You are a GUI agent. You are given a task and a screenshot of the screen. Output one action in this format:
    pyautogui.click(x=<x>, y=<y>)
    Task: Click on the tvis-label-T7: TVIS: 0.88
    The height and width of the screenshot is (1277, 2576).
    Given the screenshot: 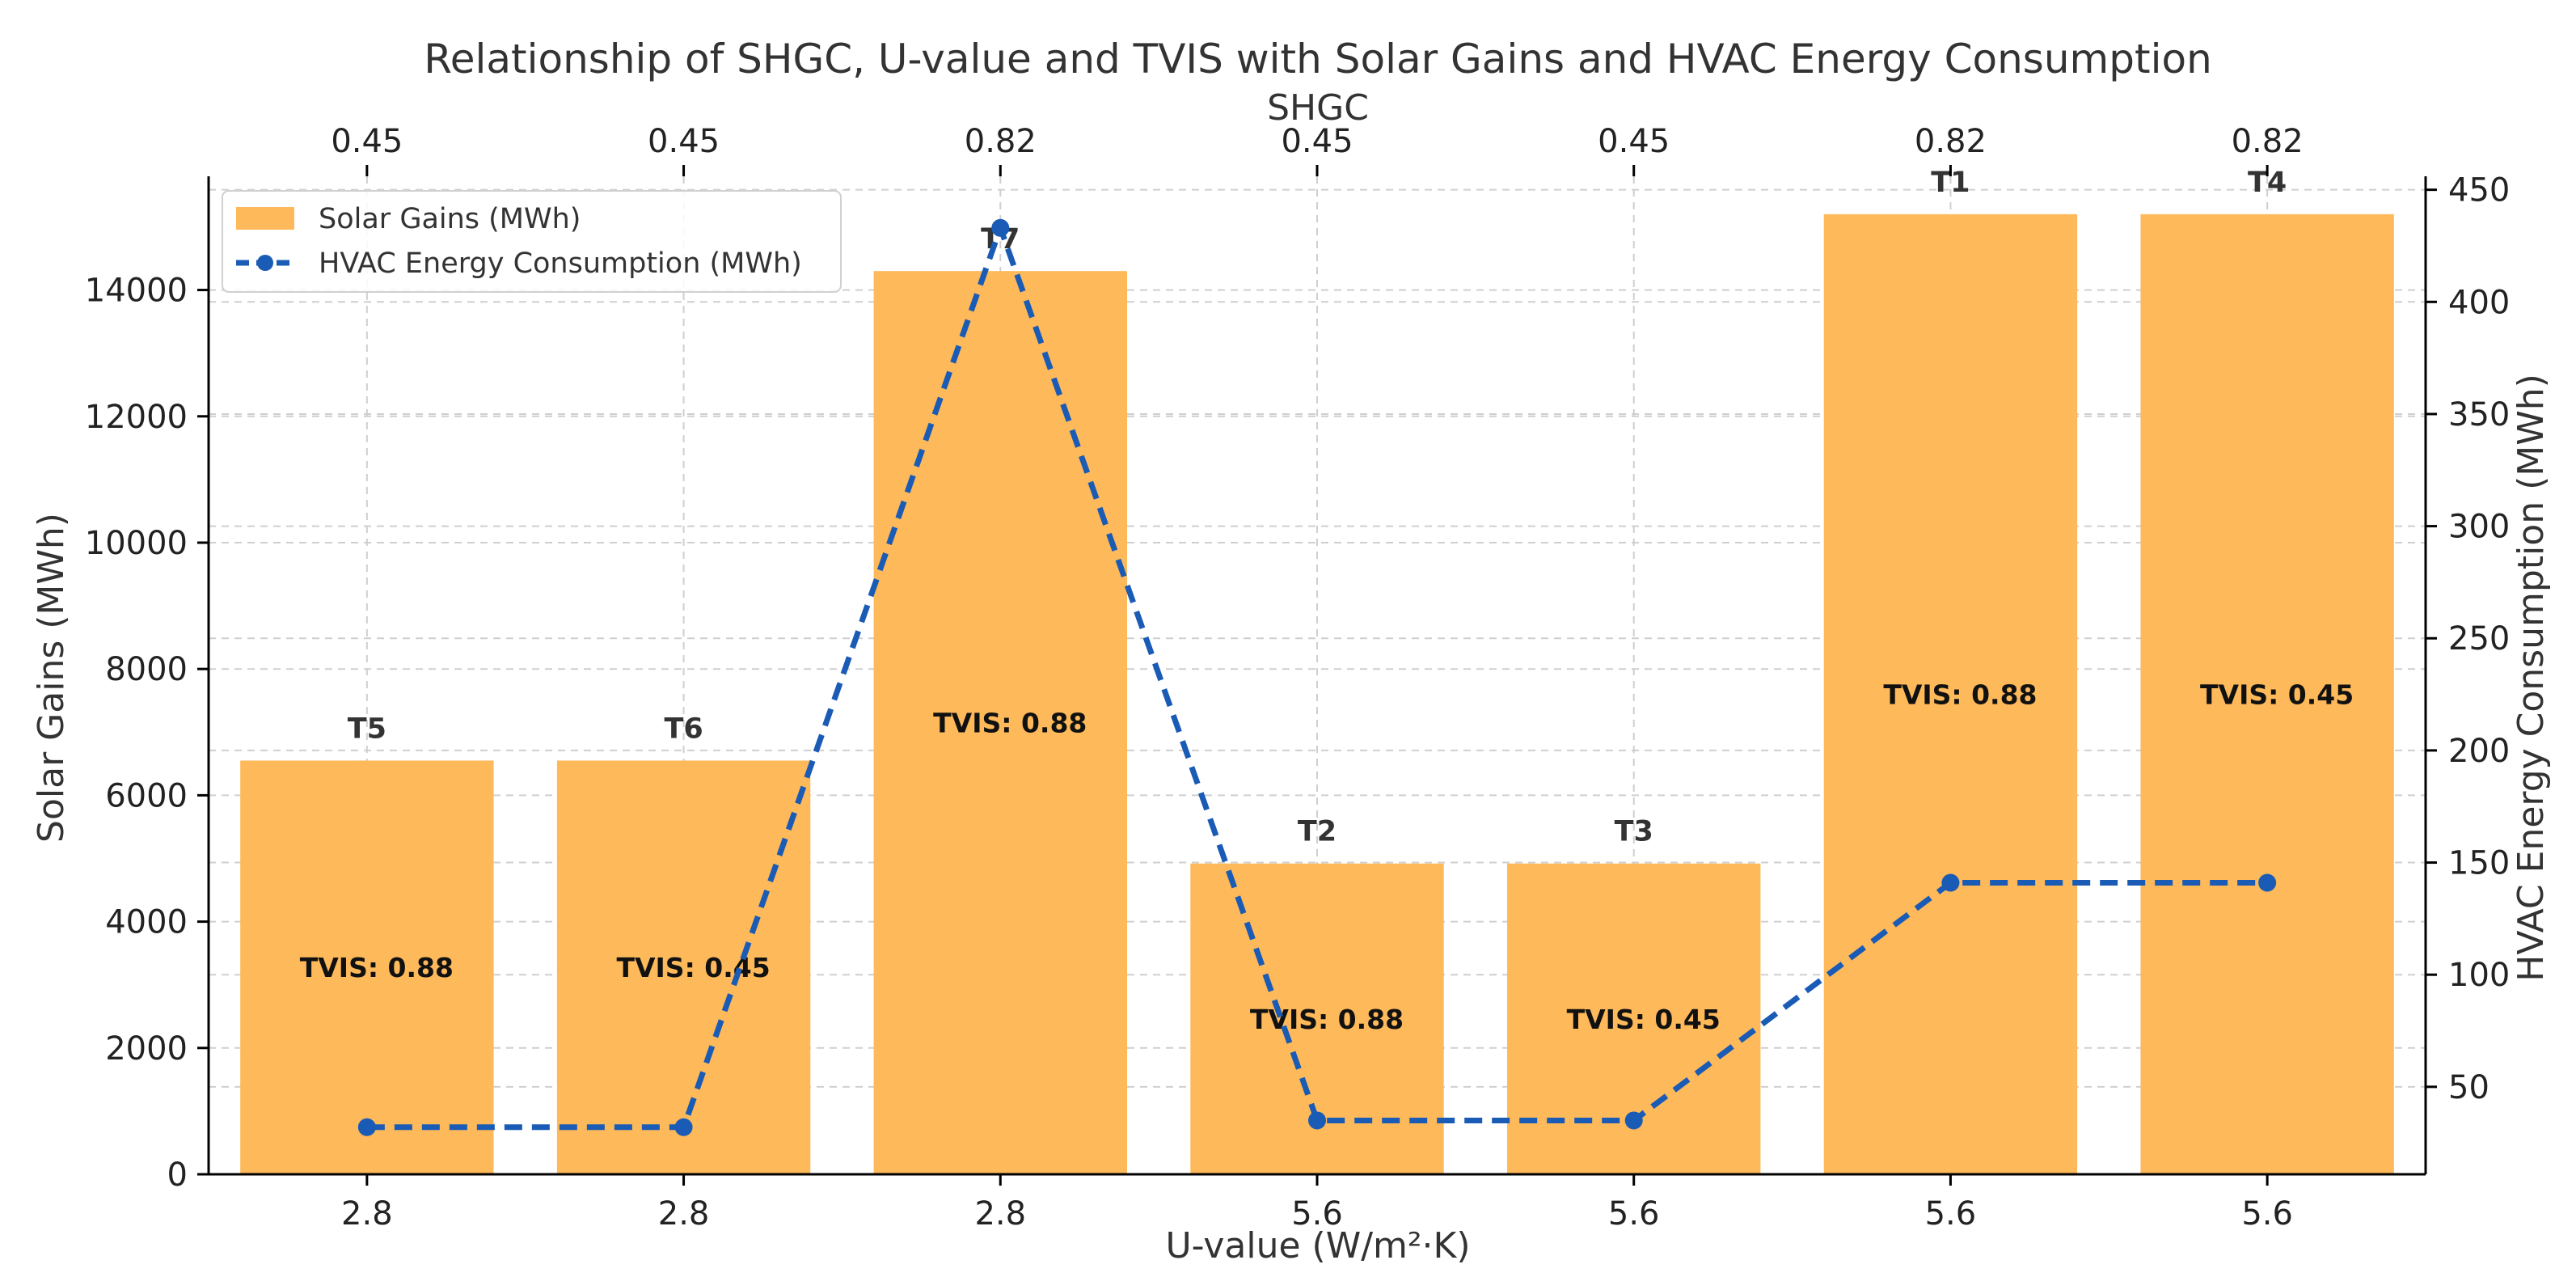 What is the action you would take?
    pyautogui.click(x=1010, y=723)
    